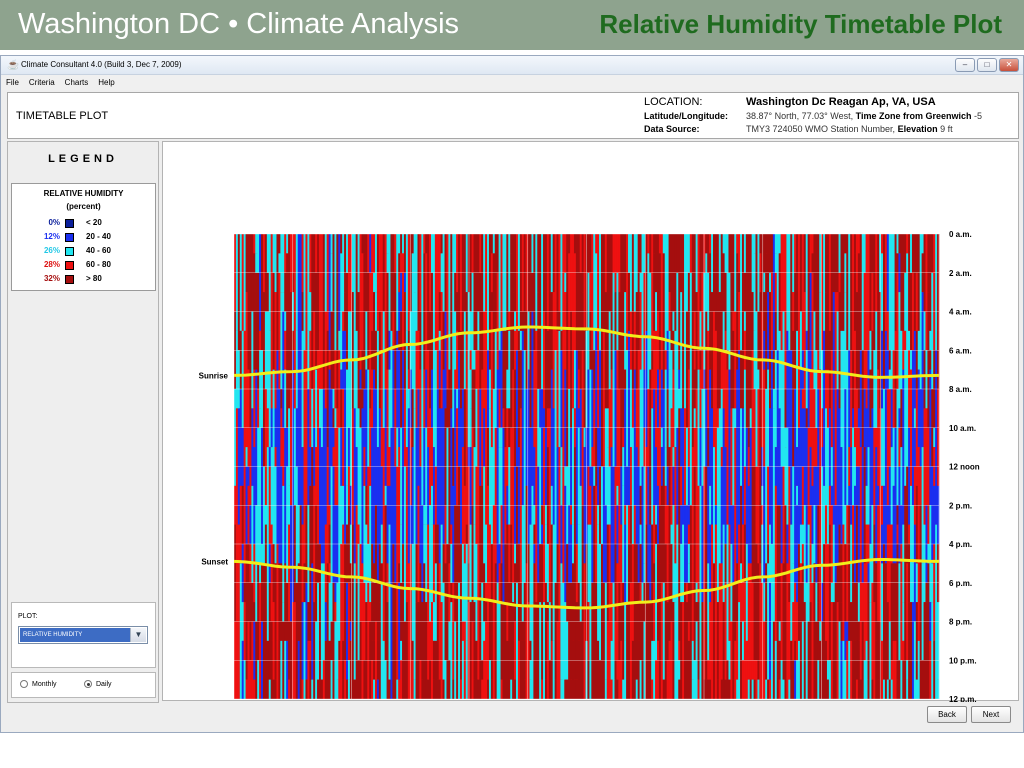  Describe the element at coordinates (76, 82) in the screenshot. I see `menu-charts: Charts` at that location.